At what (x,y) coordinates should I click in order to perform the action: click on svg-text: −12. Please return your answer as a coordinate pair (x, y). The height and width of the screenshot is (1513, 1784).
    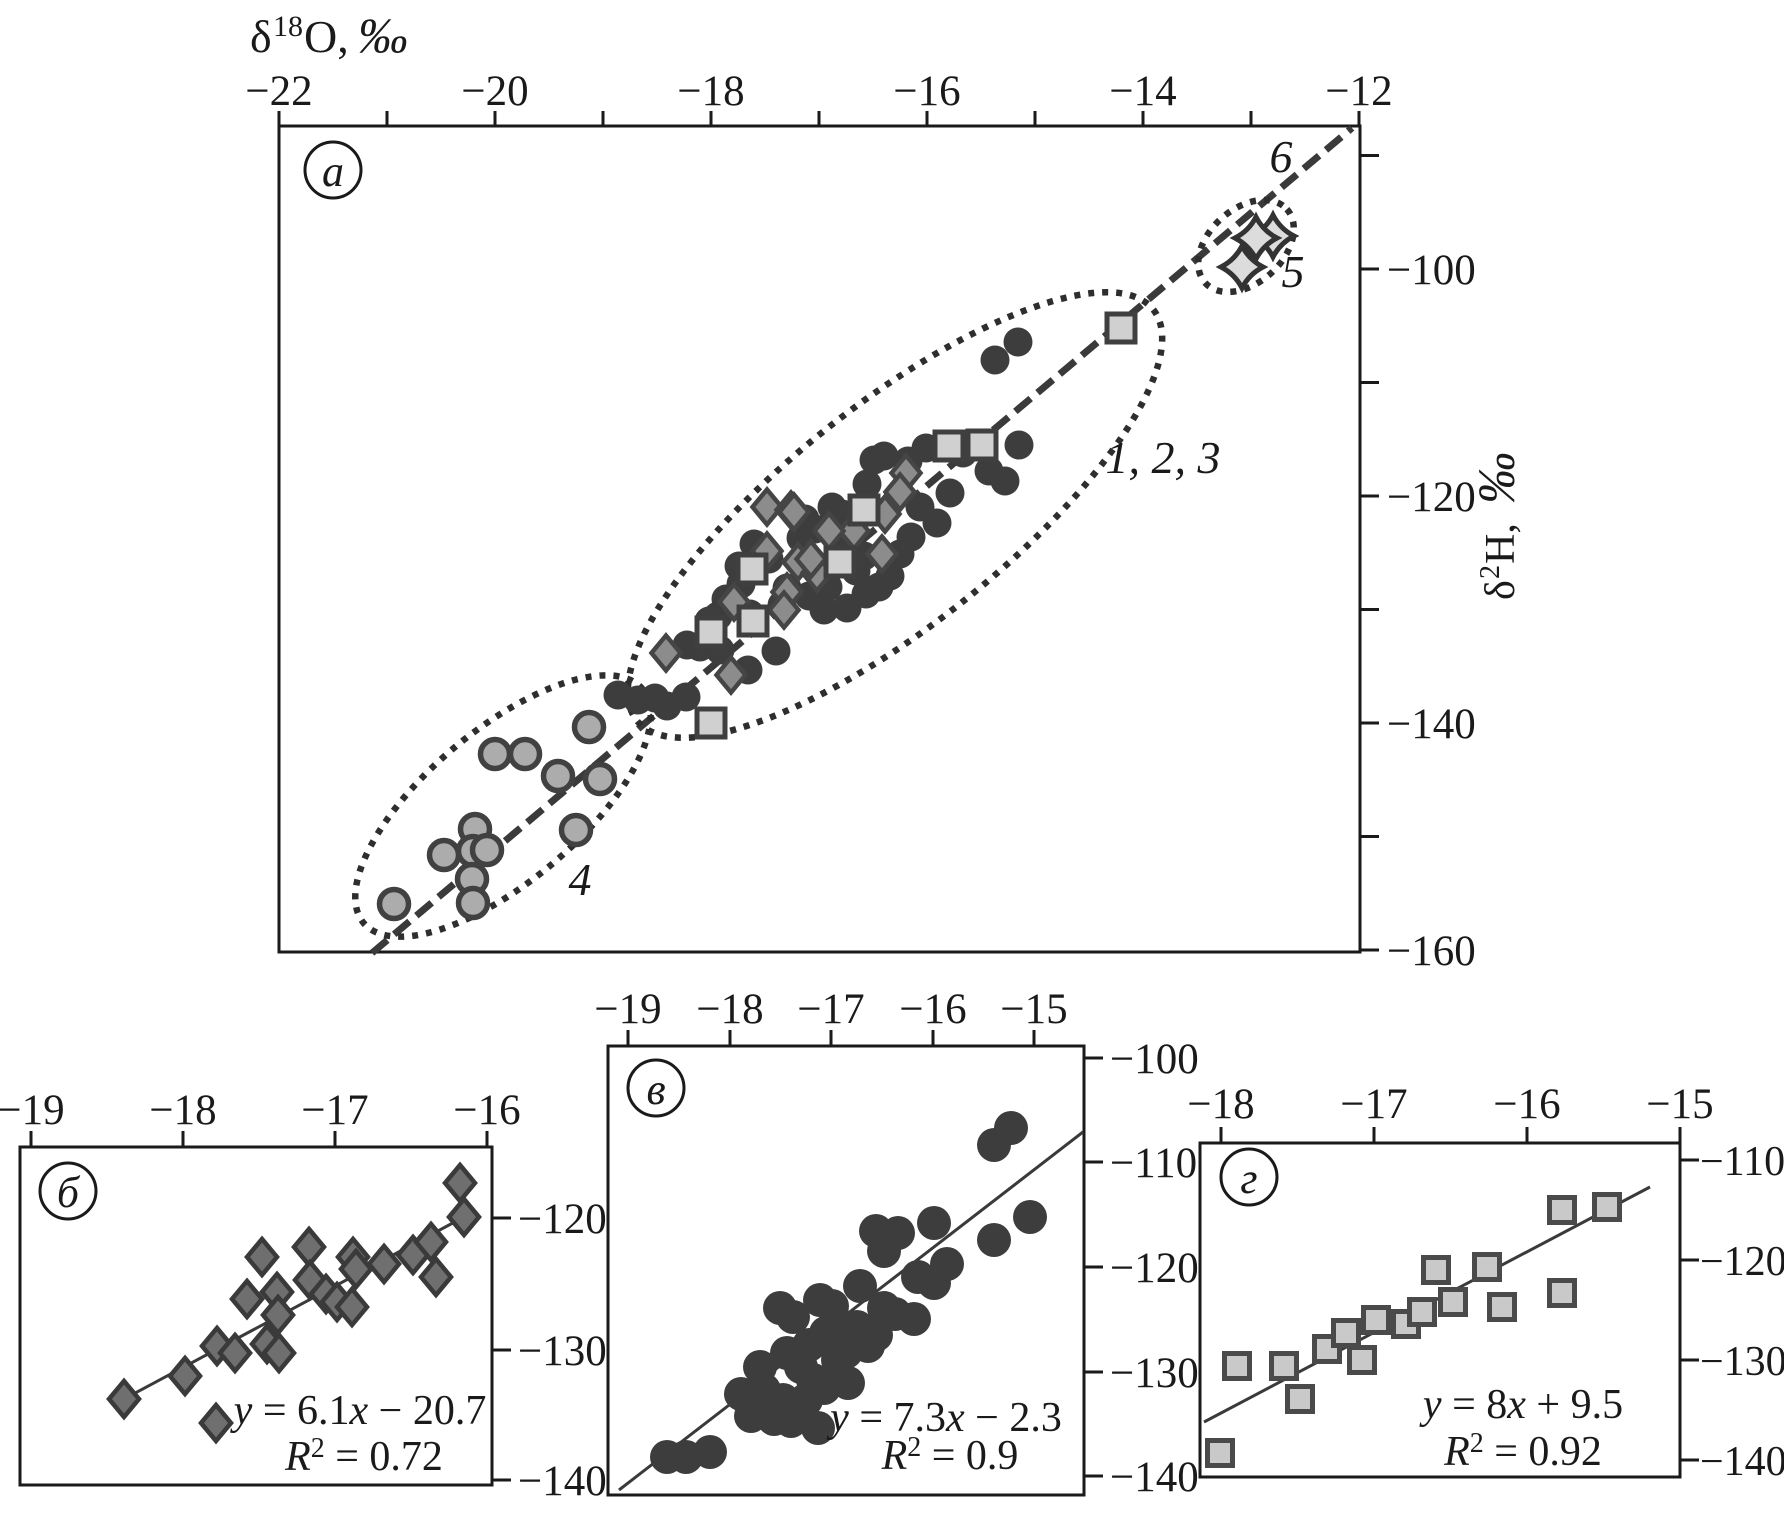
    Looking at the image, I should click on (1358, 91).